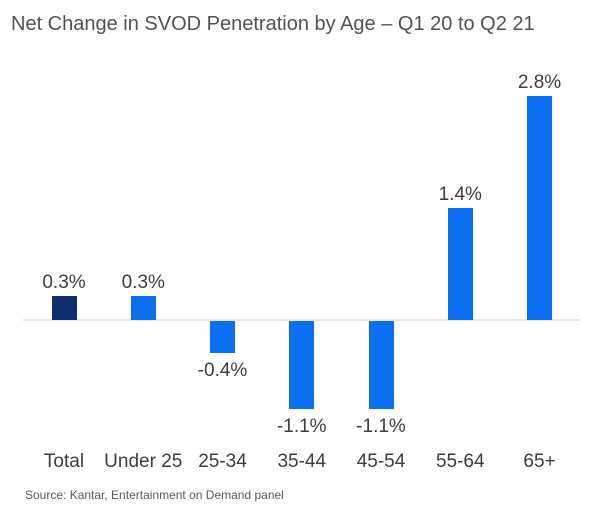 The width and height of the screenshot is (604, 506). What do you see at coordinates (64, 282) in the screenshot?
I see `value-label-total: 0.3%` at bounding box center [64, 282].